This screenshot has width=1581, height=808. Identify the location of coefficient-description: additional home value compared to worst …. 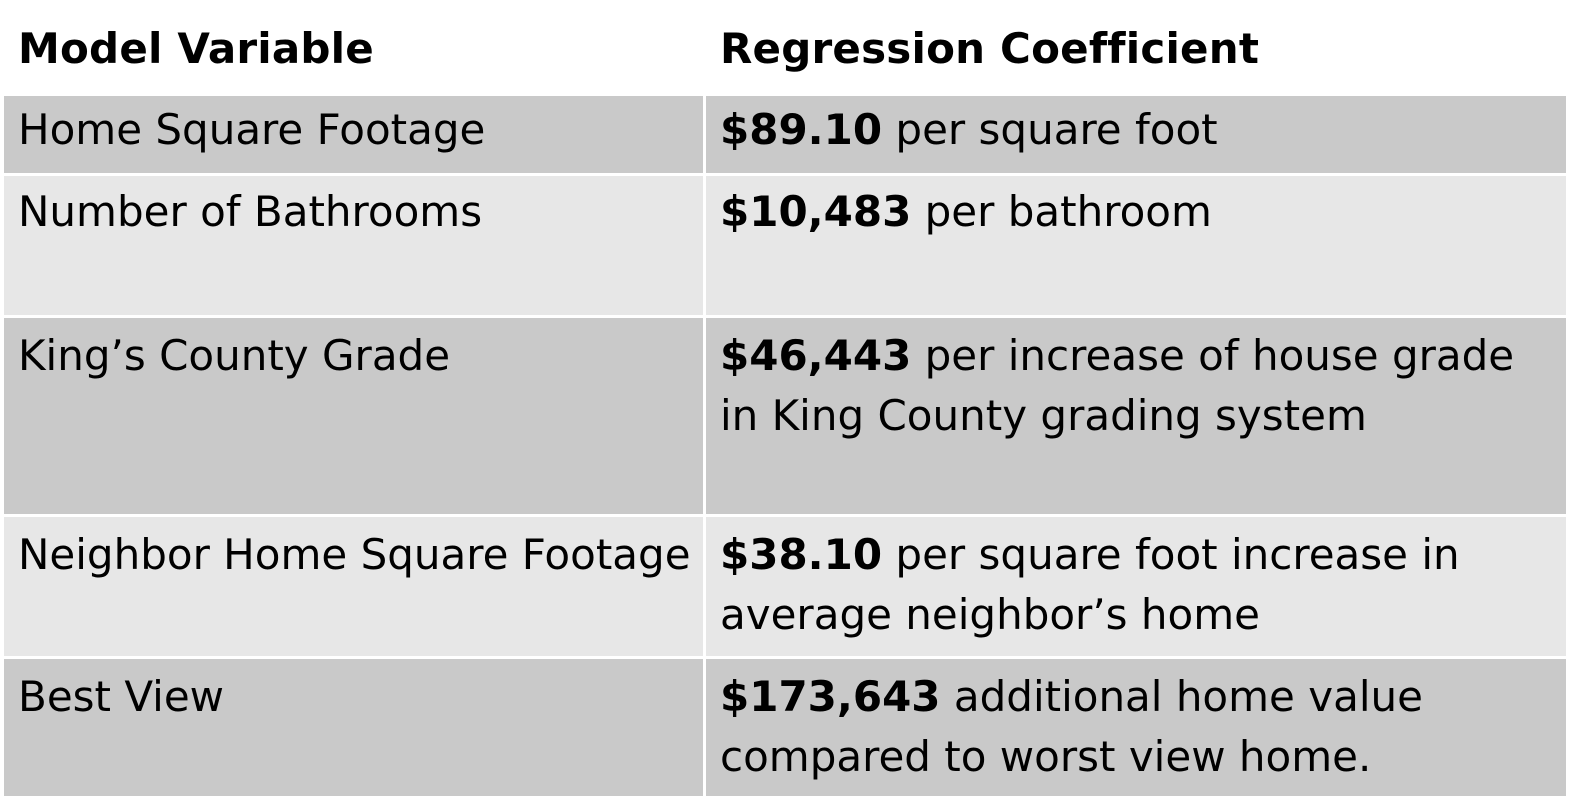
(1071, 726).